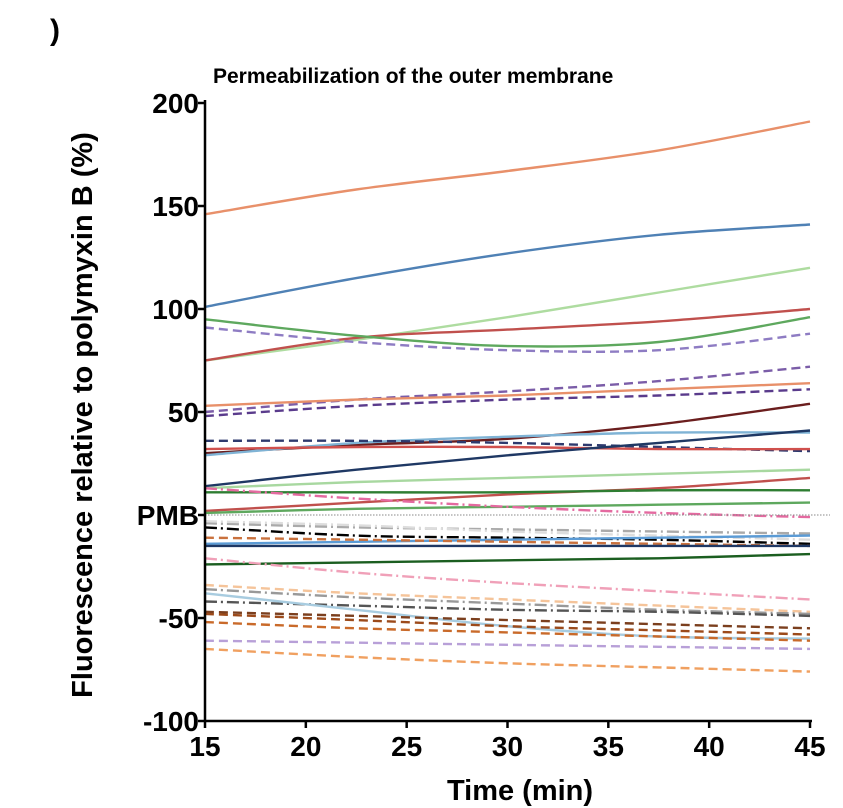 The height and width of the screenshot is (808, 843). Describe the element at coordinates (171, 721) in the screenshot. I see `y-tick-label-6: -100` at that location.